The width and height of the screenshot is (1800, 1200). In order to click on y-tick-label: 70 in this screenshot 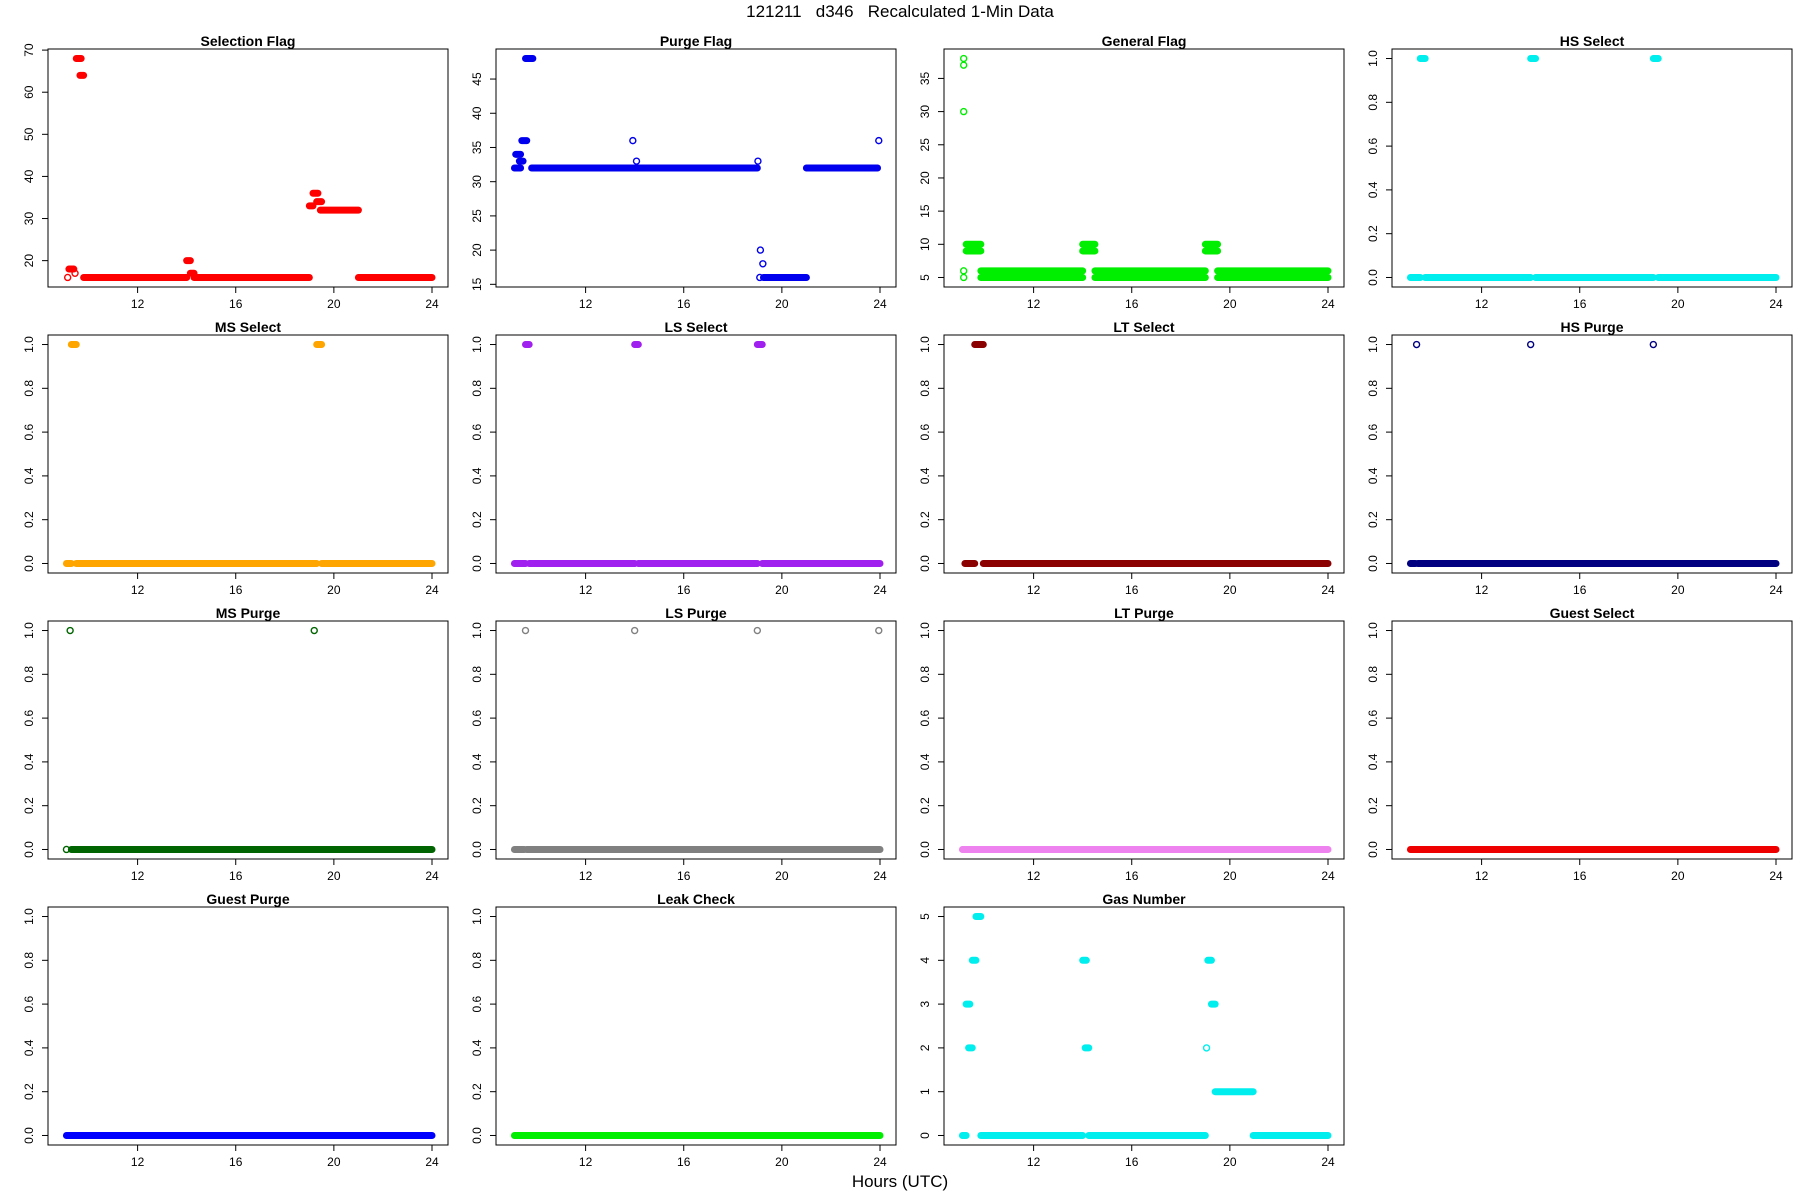, I will do `click(29, 50)`.